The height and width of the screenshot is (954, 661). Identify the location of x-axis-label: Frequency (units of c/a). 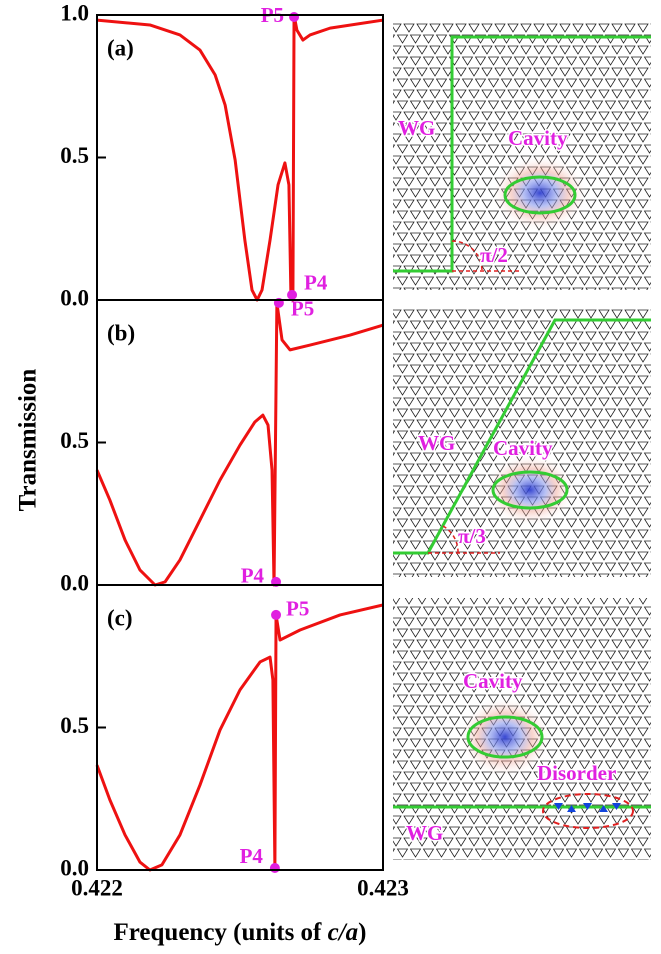
(240, 932).